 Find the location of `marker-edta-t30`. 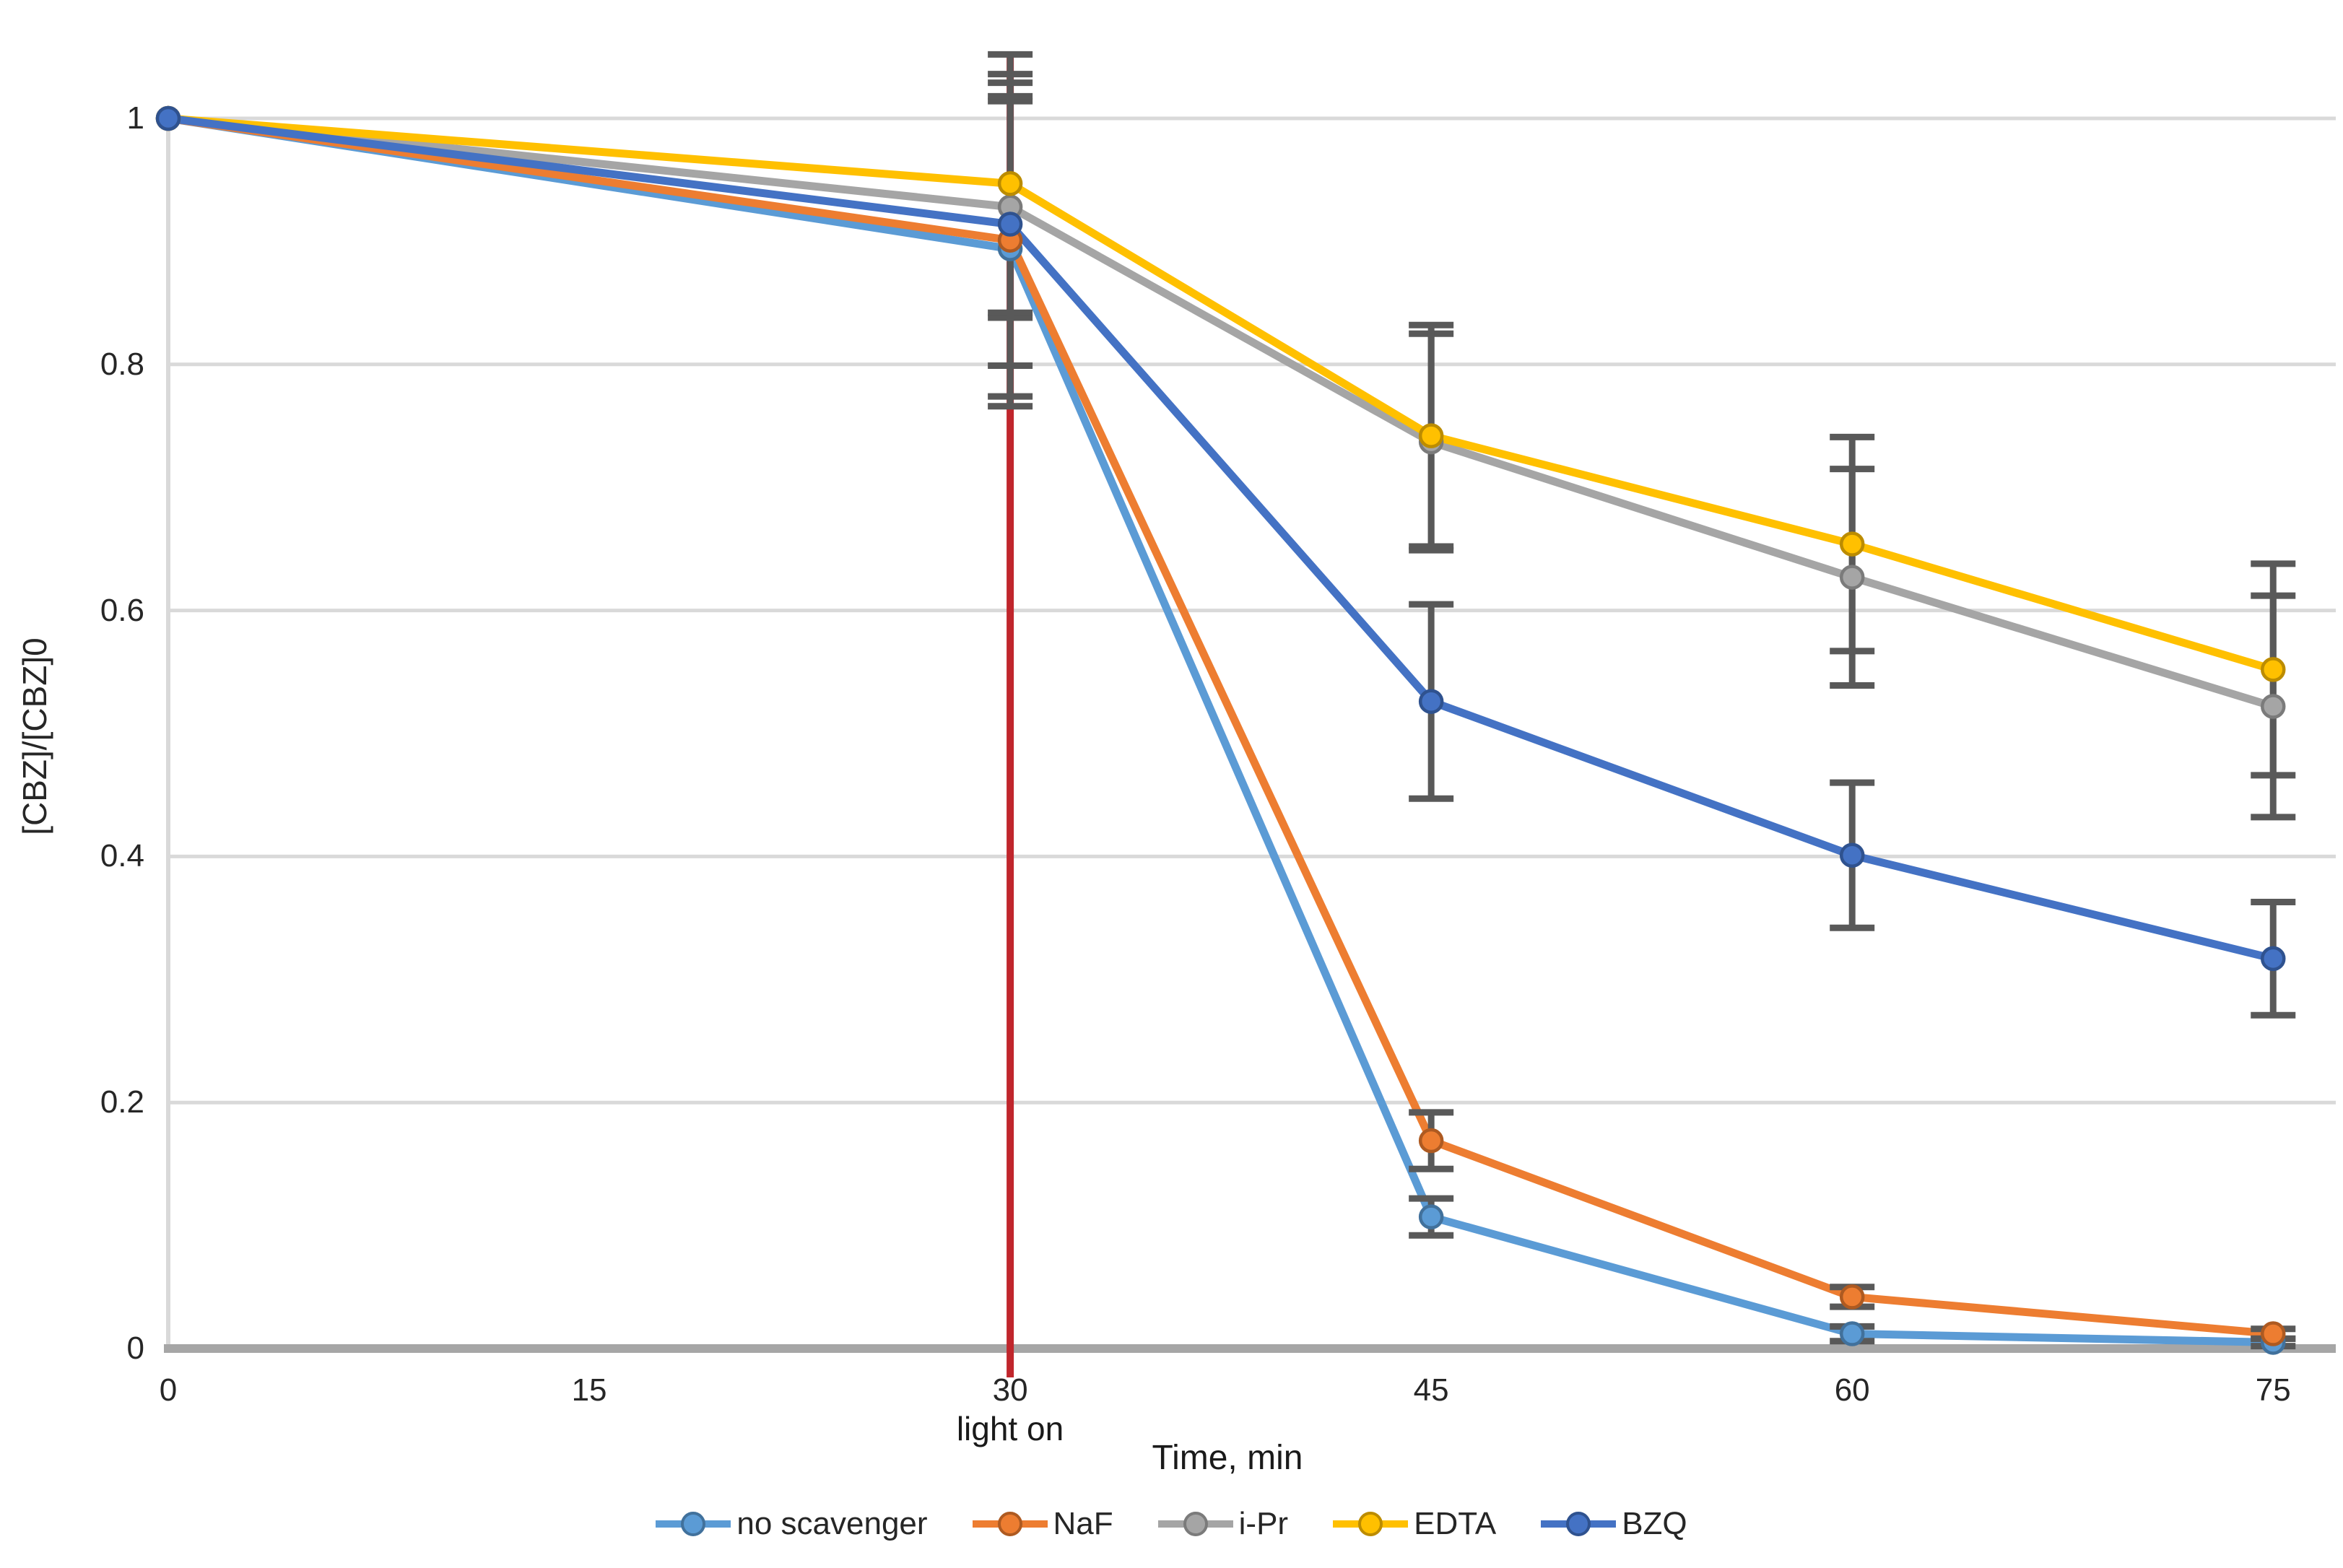

marker-edta-t30 is located at coordinates (1010, 183).